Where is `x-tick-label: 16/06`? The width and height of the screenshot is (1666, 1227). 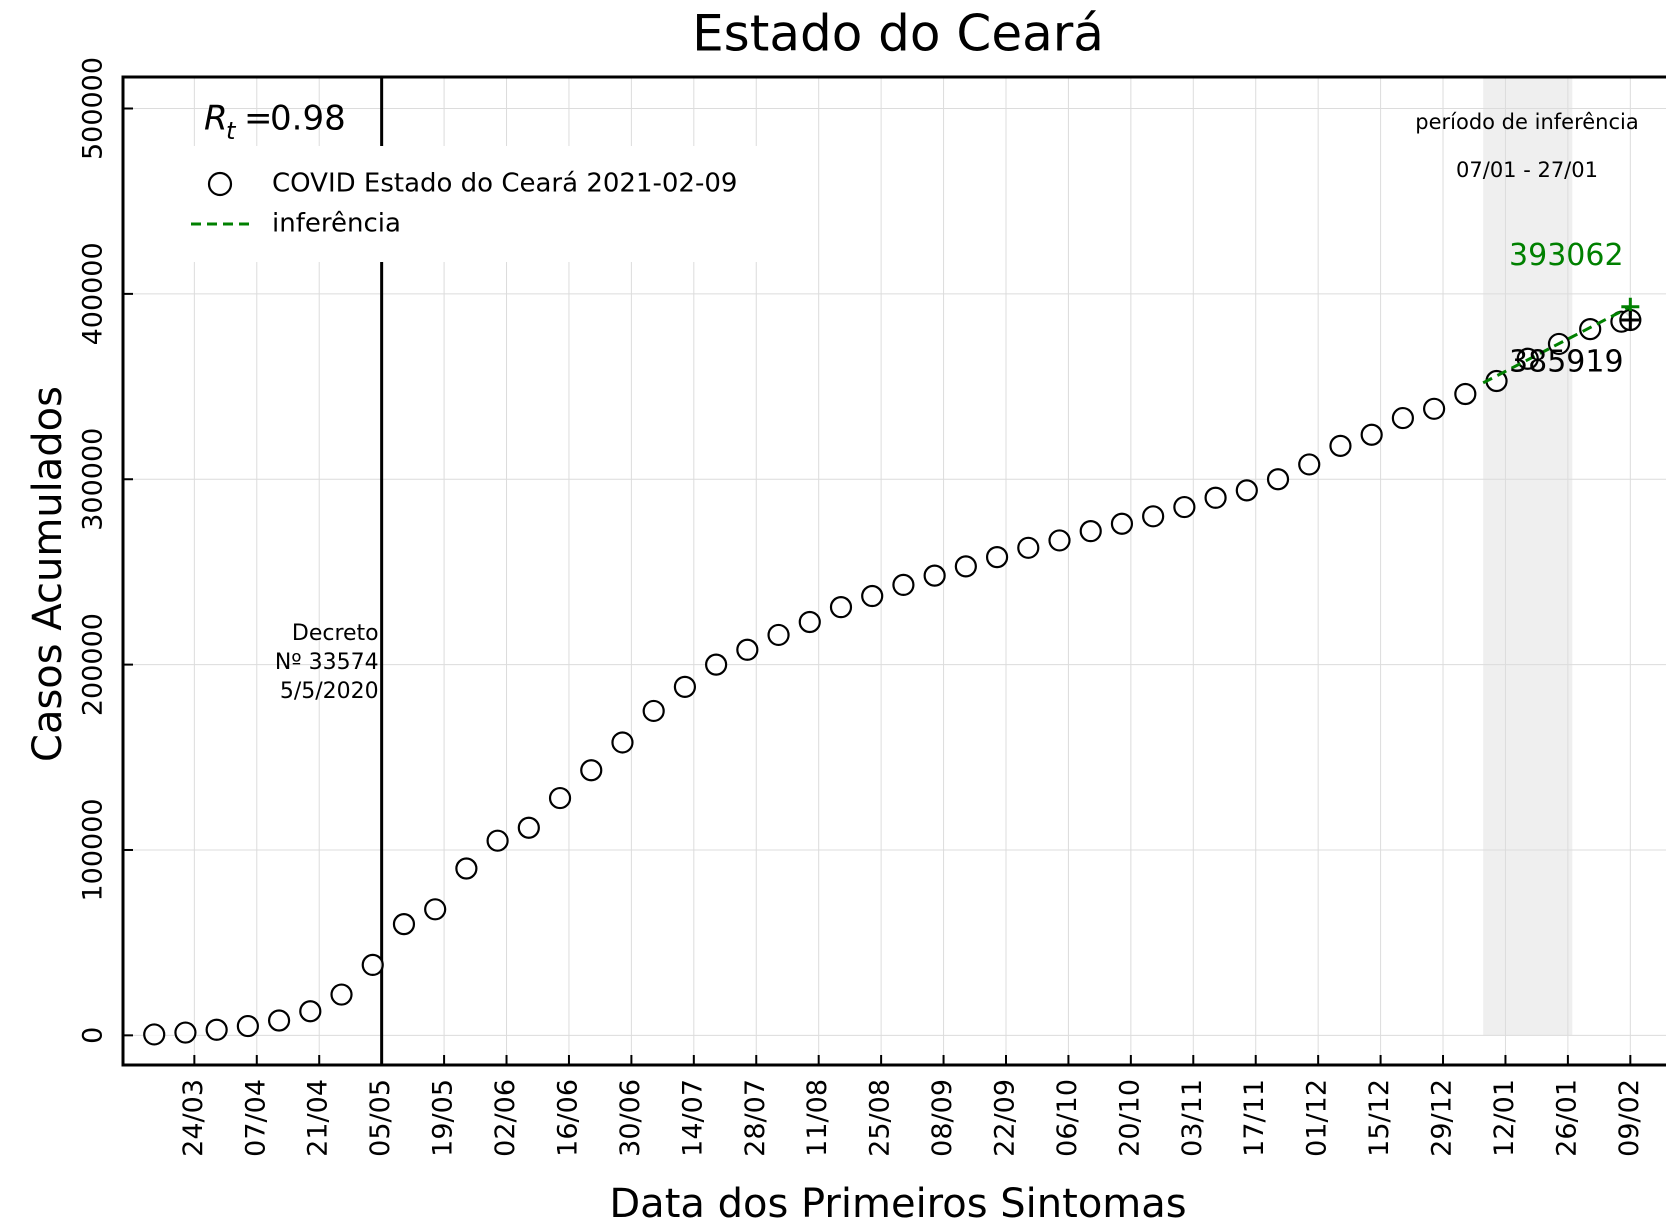 x-tick-label: 16/06 is located at coordinates (567, 1118).